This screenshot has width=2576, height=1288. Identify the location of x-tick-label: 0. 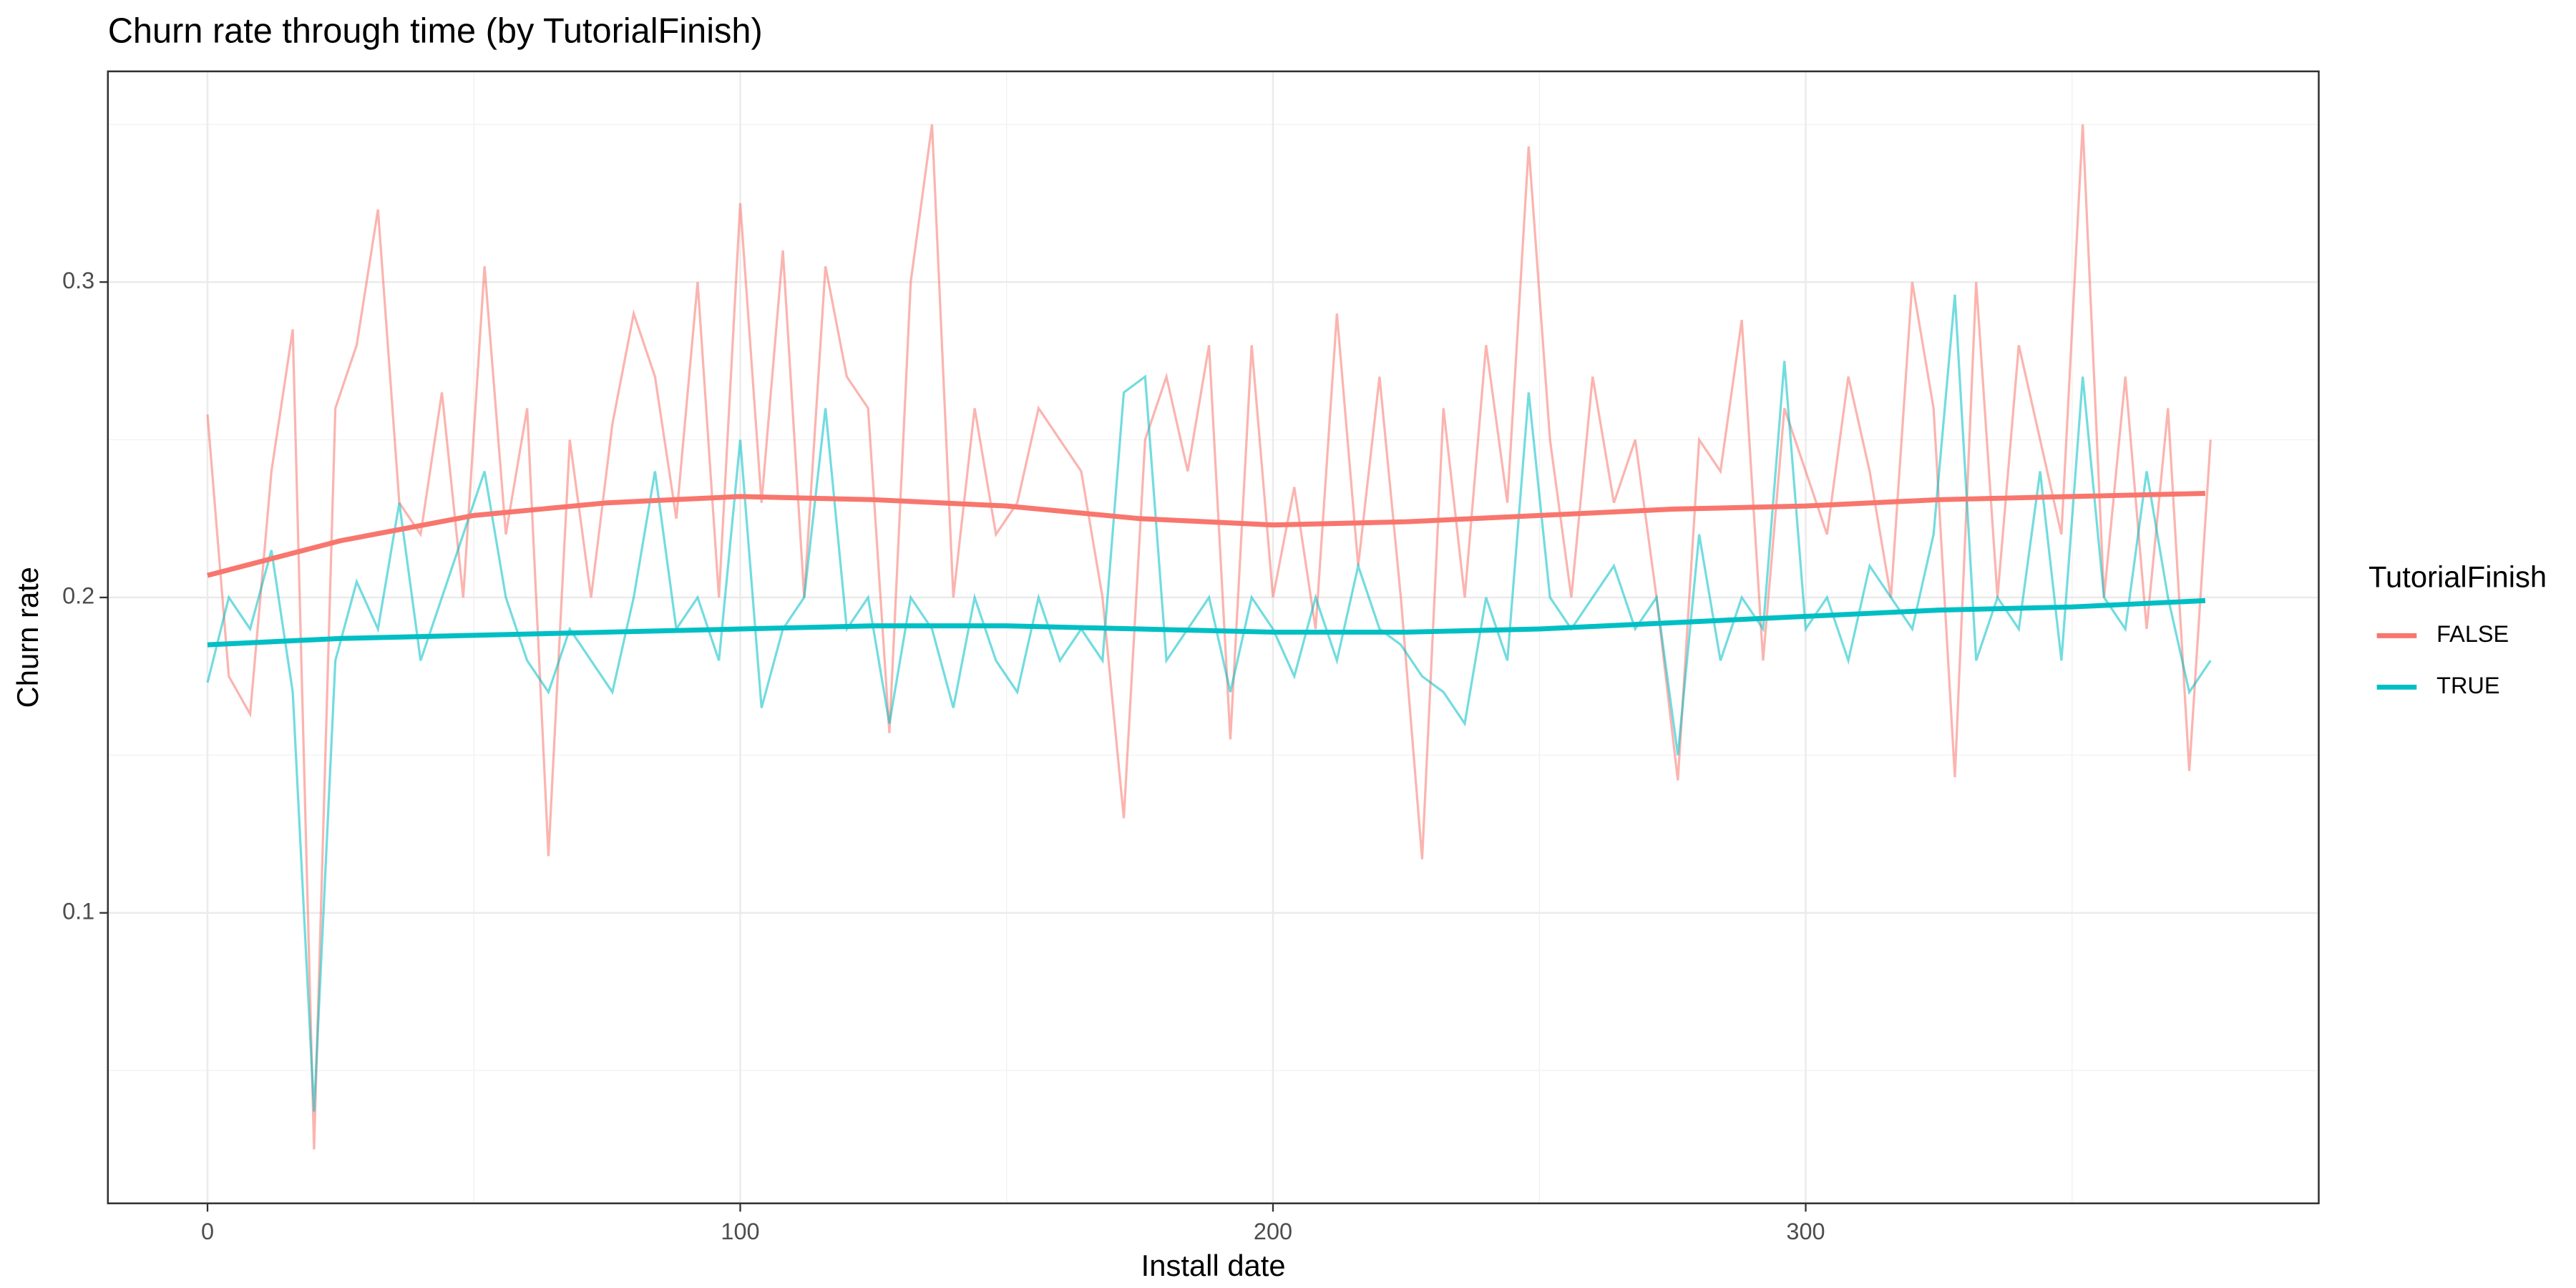
(208, 1231).